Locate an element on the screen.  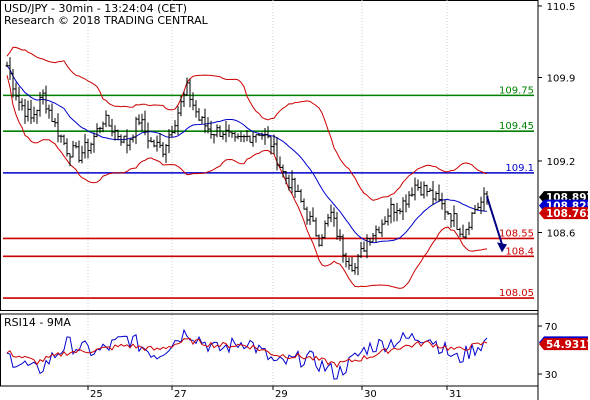
x-tick-label: 31 is located at coordinates (455, 394).